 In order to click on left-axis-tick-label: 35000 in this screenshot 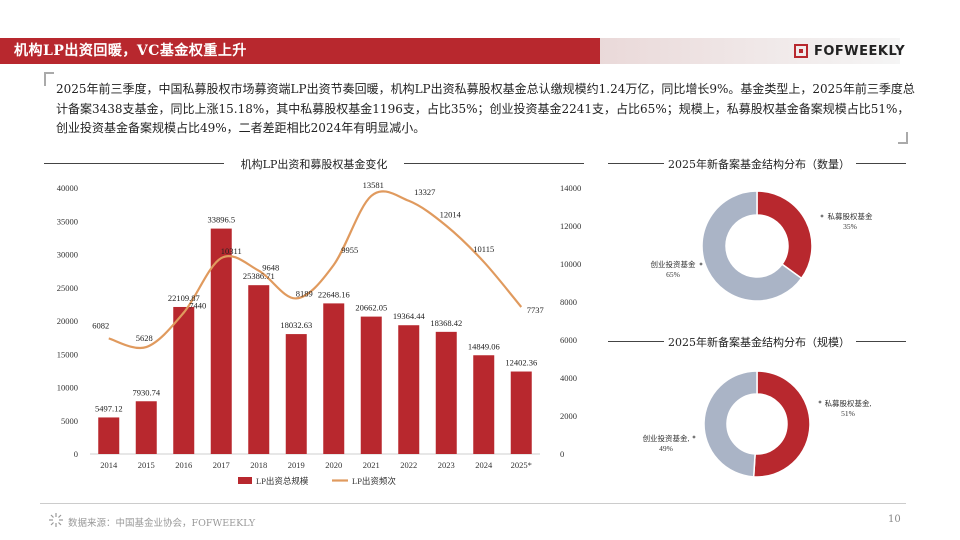, I will do `click(67, 221)`.